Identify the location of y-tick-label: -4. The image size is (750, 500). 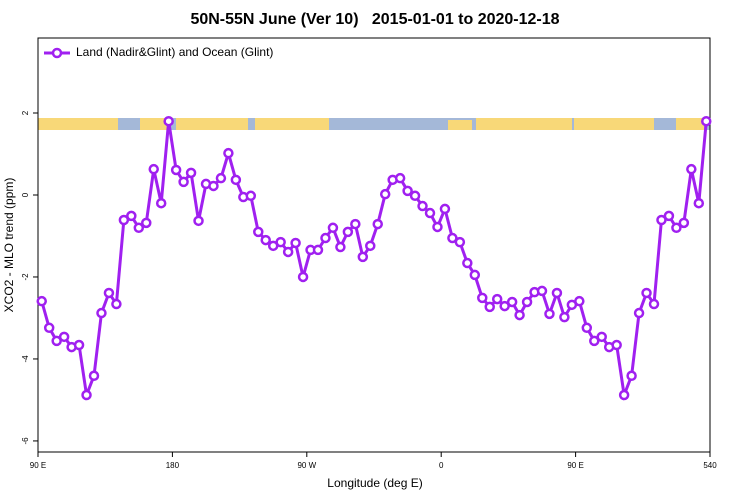
(25, 359).